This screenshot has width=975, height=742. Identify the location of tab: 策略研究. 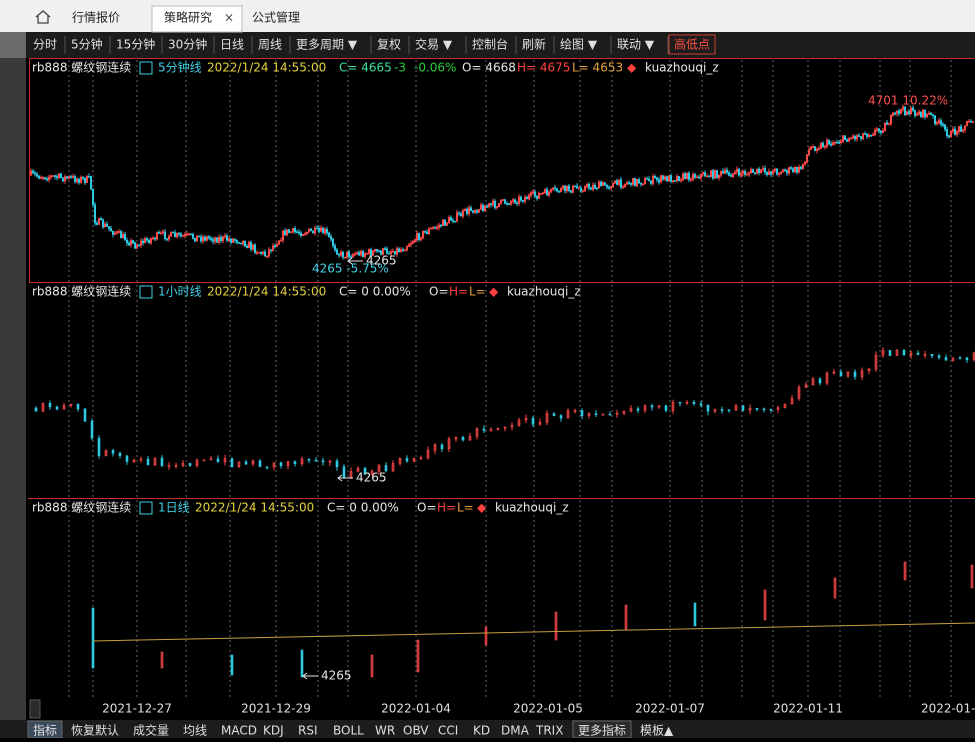
(188, 17).